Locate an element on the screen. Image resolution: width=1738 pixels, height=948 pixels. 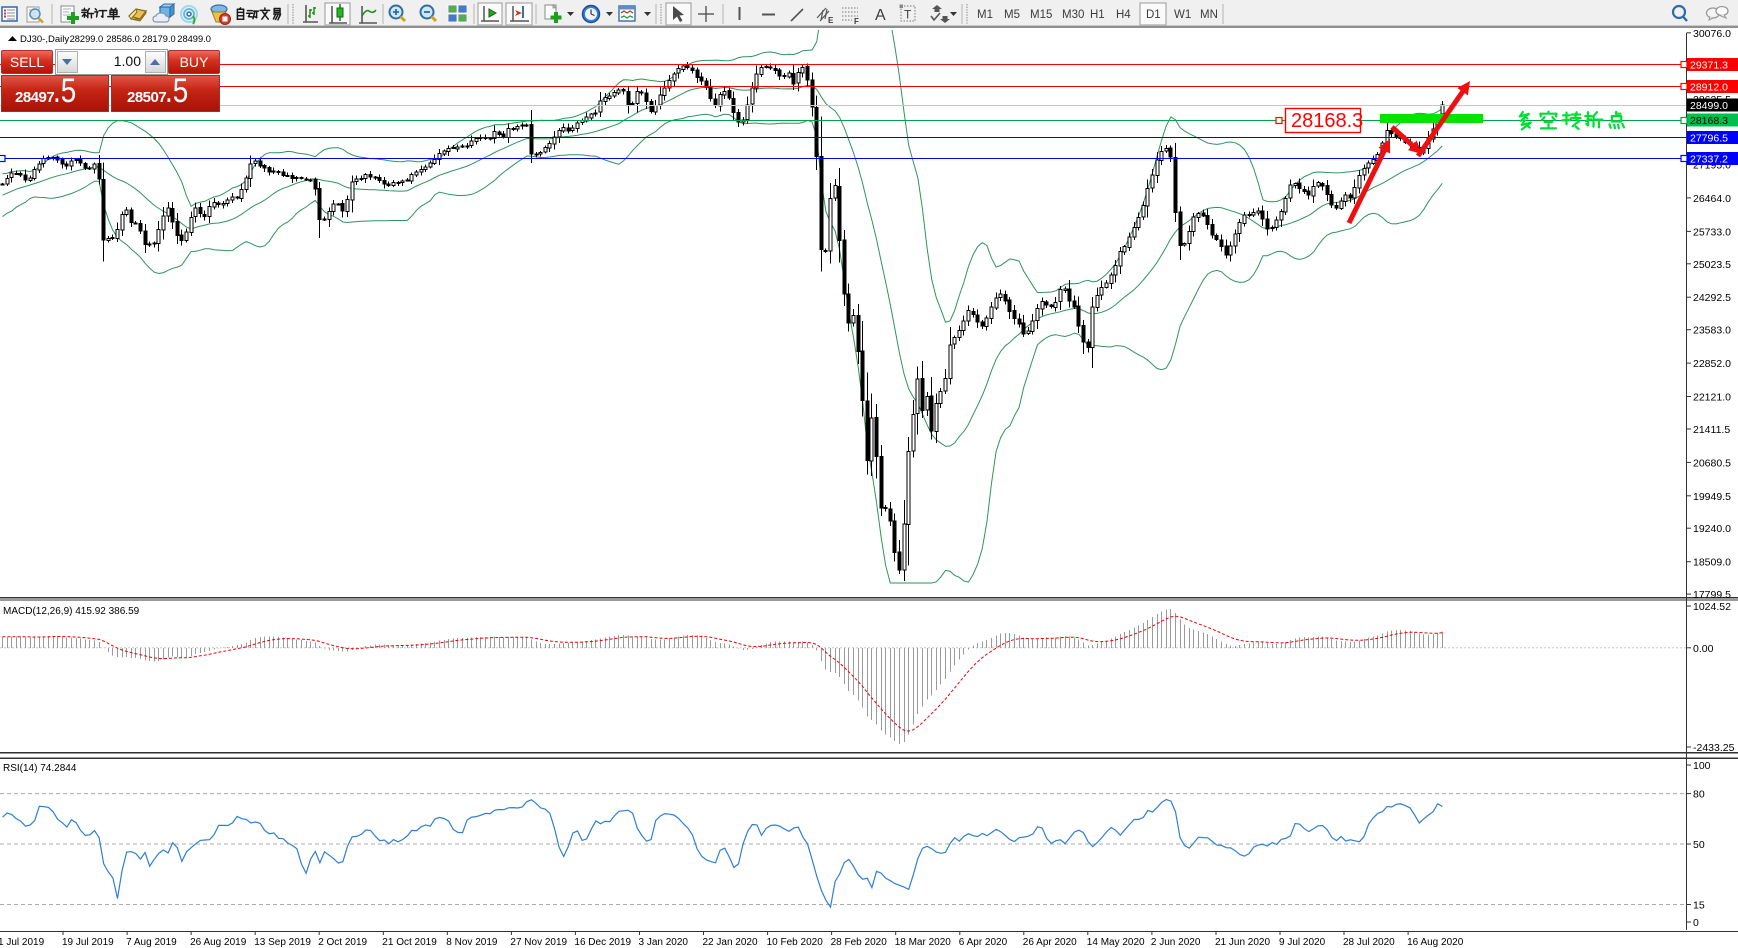
svg-text: 28586.0 is located at coordinates (123, 39).